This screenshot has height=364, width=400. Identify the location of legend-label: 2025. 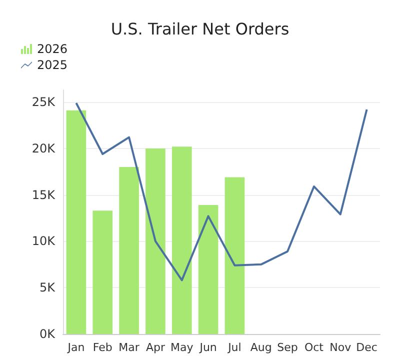
(52, 65).